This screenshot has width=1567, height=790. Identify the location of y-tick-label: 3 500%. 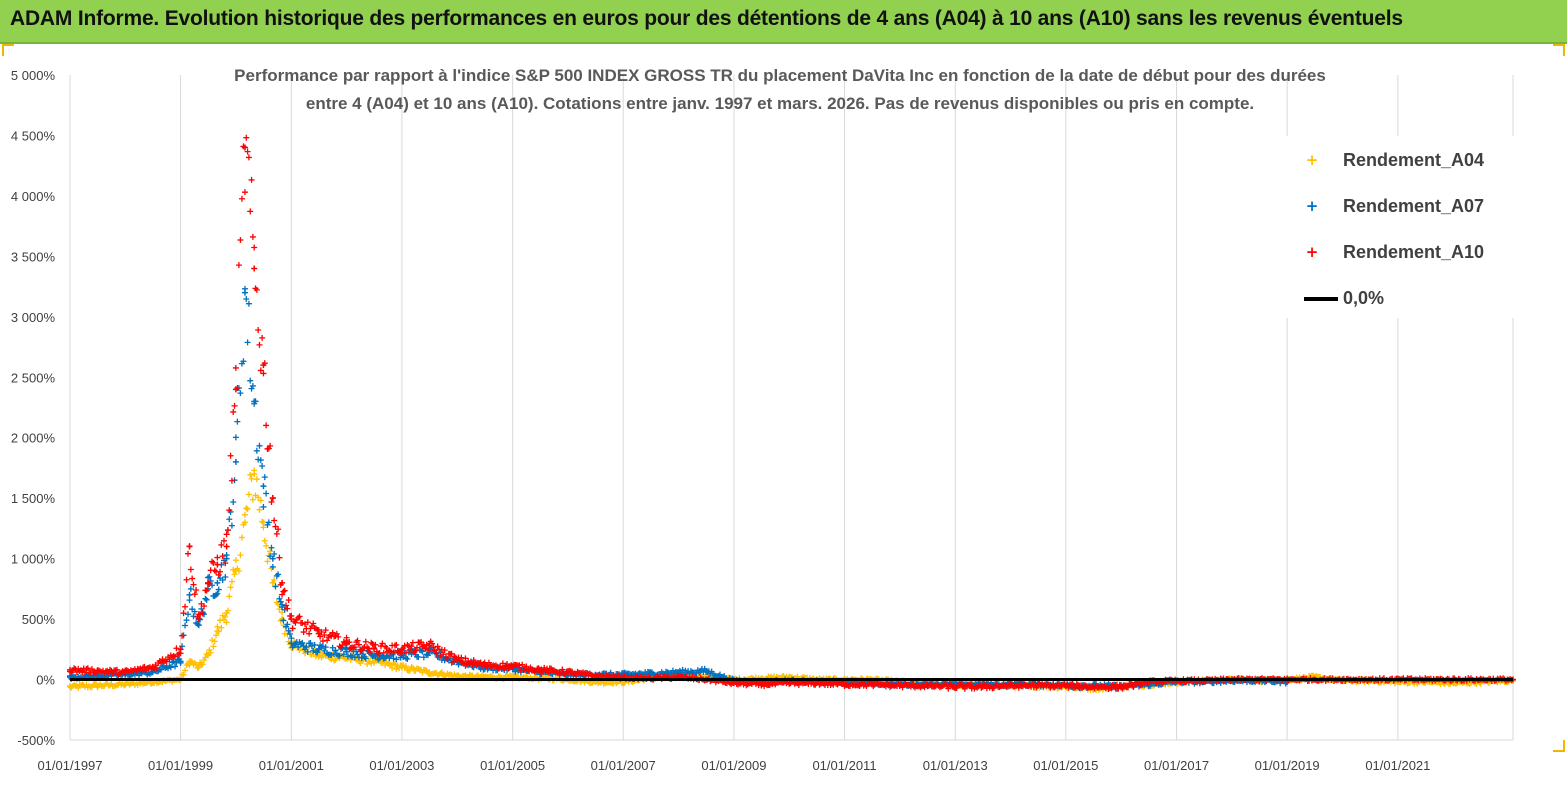
(33, 256).